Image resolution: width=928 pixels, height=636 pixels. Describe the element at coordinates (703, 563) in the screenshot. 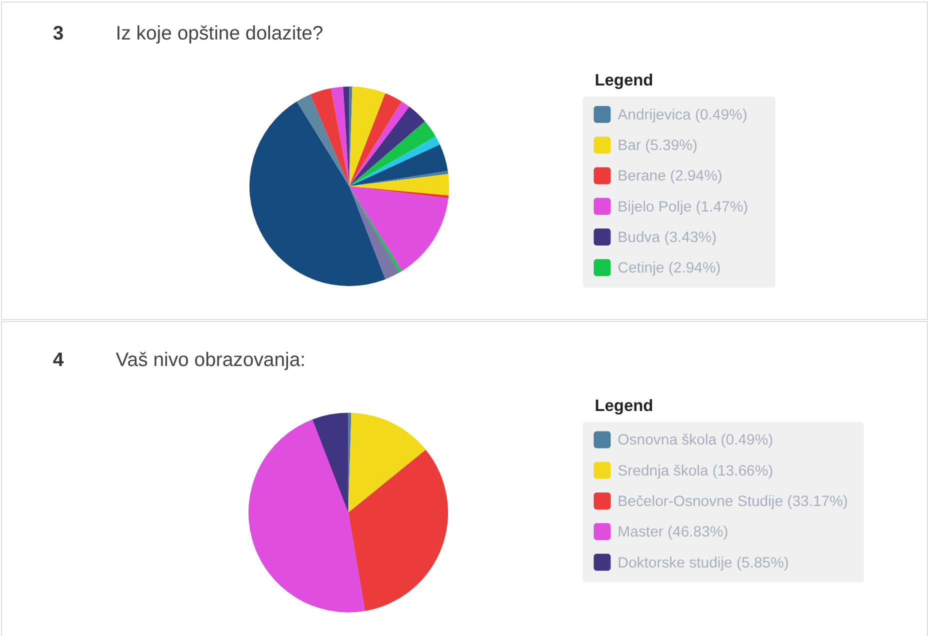

I see `legend-label: Doktorske studije (5.85%)` at that location.